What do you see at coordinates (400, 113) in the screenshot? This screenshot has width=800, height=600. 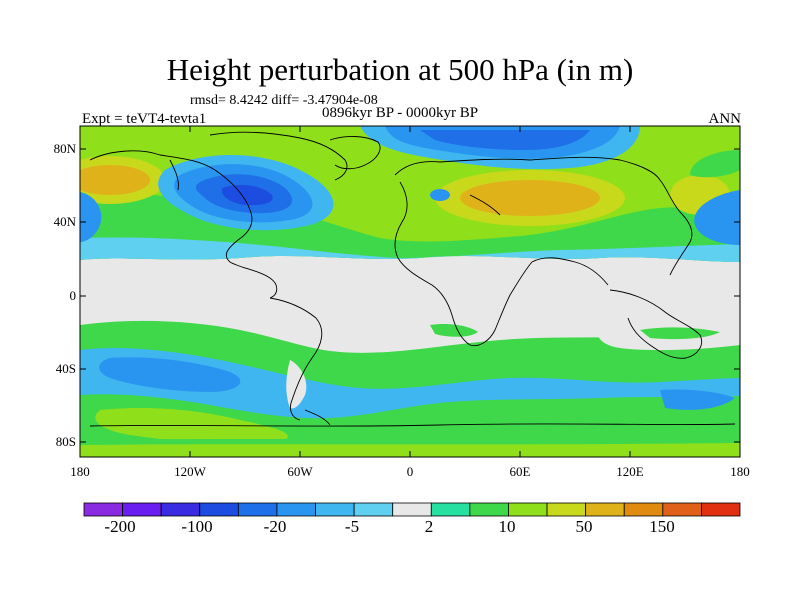 I see `period-label: 0896kyr BP - 0000kyr BP` at bounding box center [400, 113].